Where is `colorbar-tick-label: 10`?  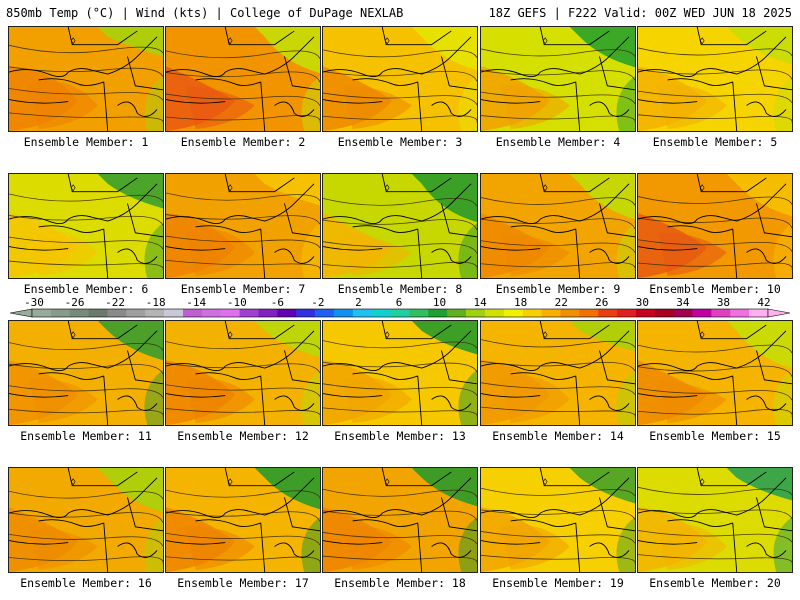
colorbar-tick-label: 10 is located at coordinates (439, 302).